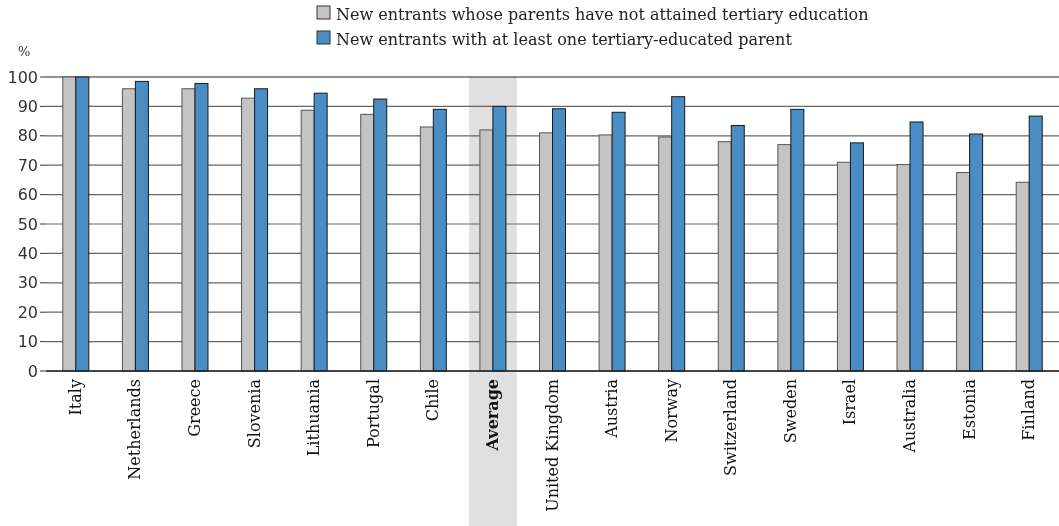  Describe the element at coordinates (969, 409) in the screenshot. I see `x-tick-label: Estonia` at that location.